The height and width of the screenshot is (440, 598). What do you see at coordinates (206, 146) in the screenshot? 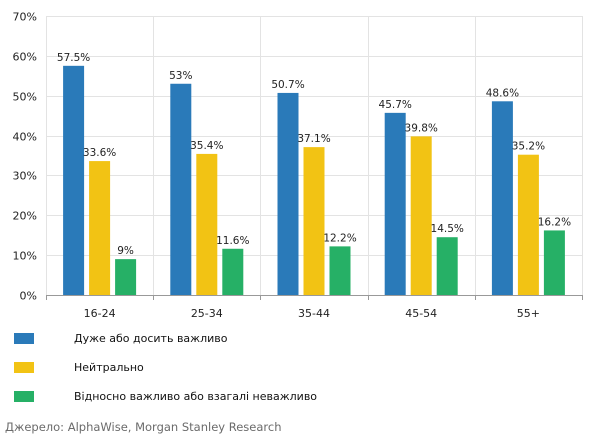
I see `data-label: 35.4%` at bounding box center [206, 146].